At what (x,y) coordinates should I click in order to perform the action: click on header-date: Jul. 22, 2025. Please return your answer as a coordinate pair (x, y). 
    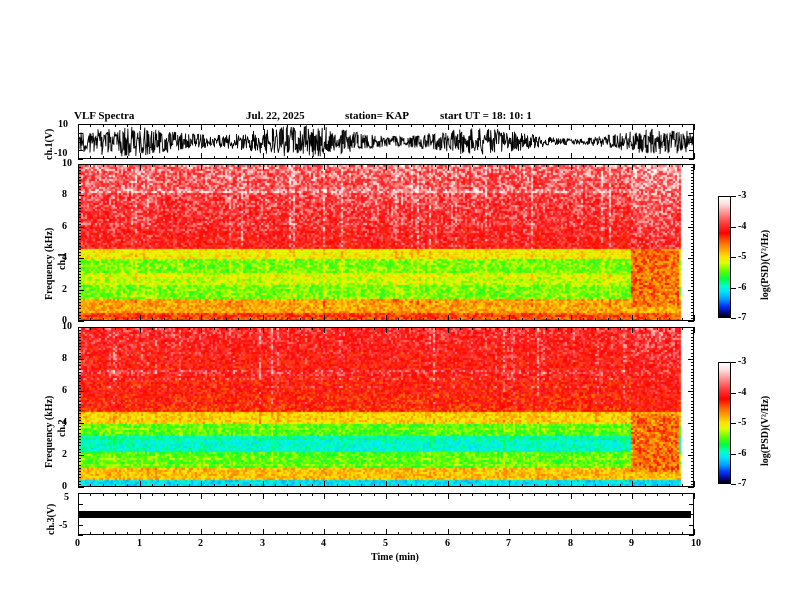
    Looking at the image, I should click on (275, 116).